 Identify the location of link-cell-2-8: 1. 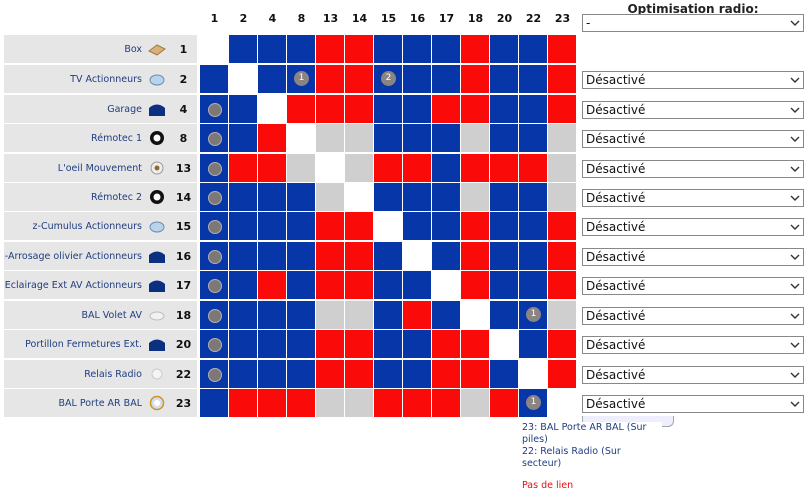
(301, 79).